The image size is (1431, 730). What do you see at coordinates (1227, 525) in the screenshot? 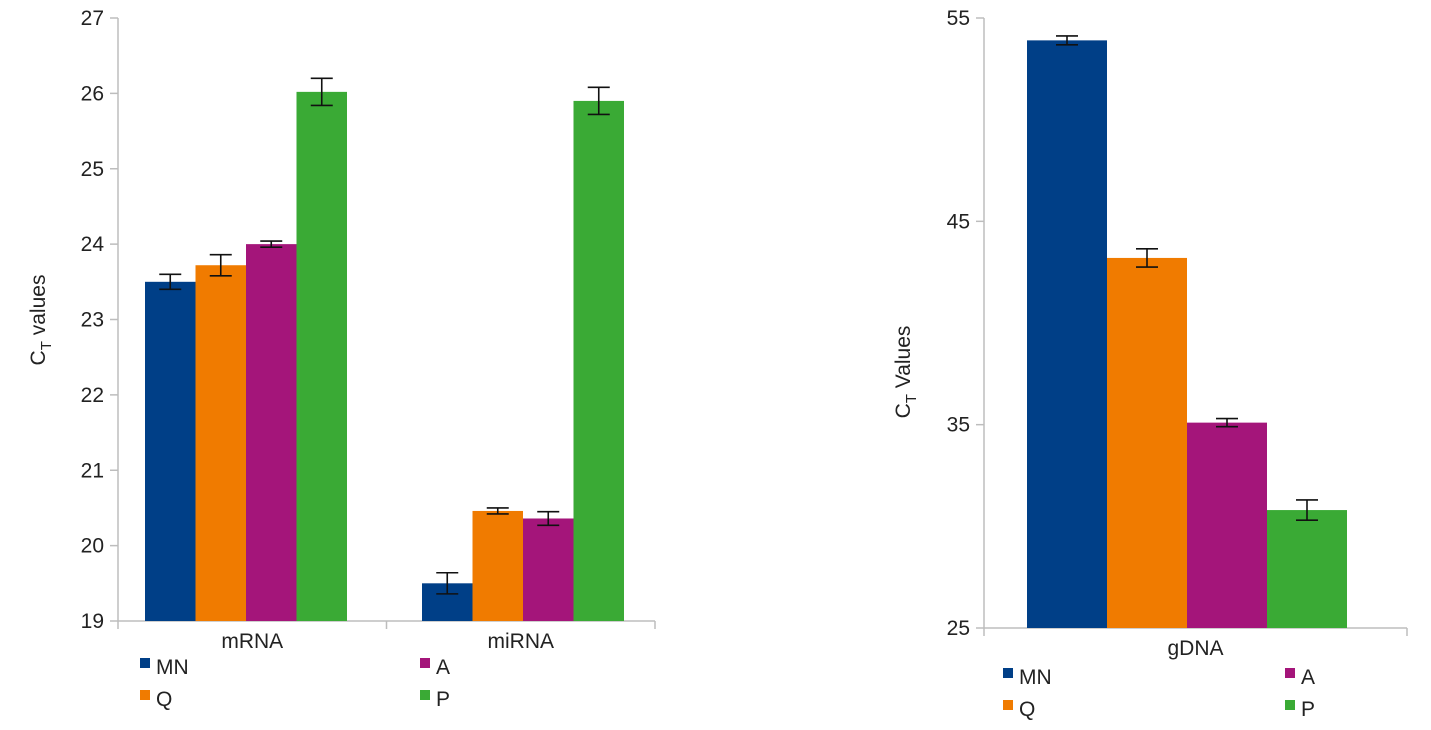
I see `bar-a-gdna` at bounding box center [1227, 525].